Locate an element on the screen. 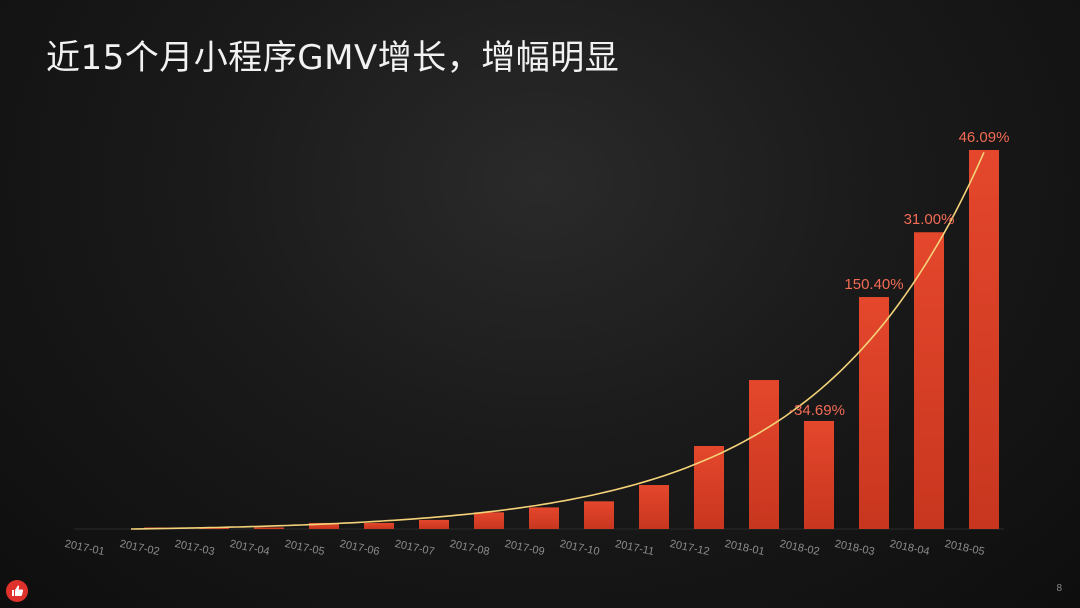 This screenshot has height=608, width=1080. bar-label-2018-05: 46.09% is located at coordinates (984, 137).